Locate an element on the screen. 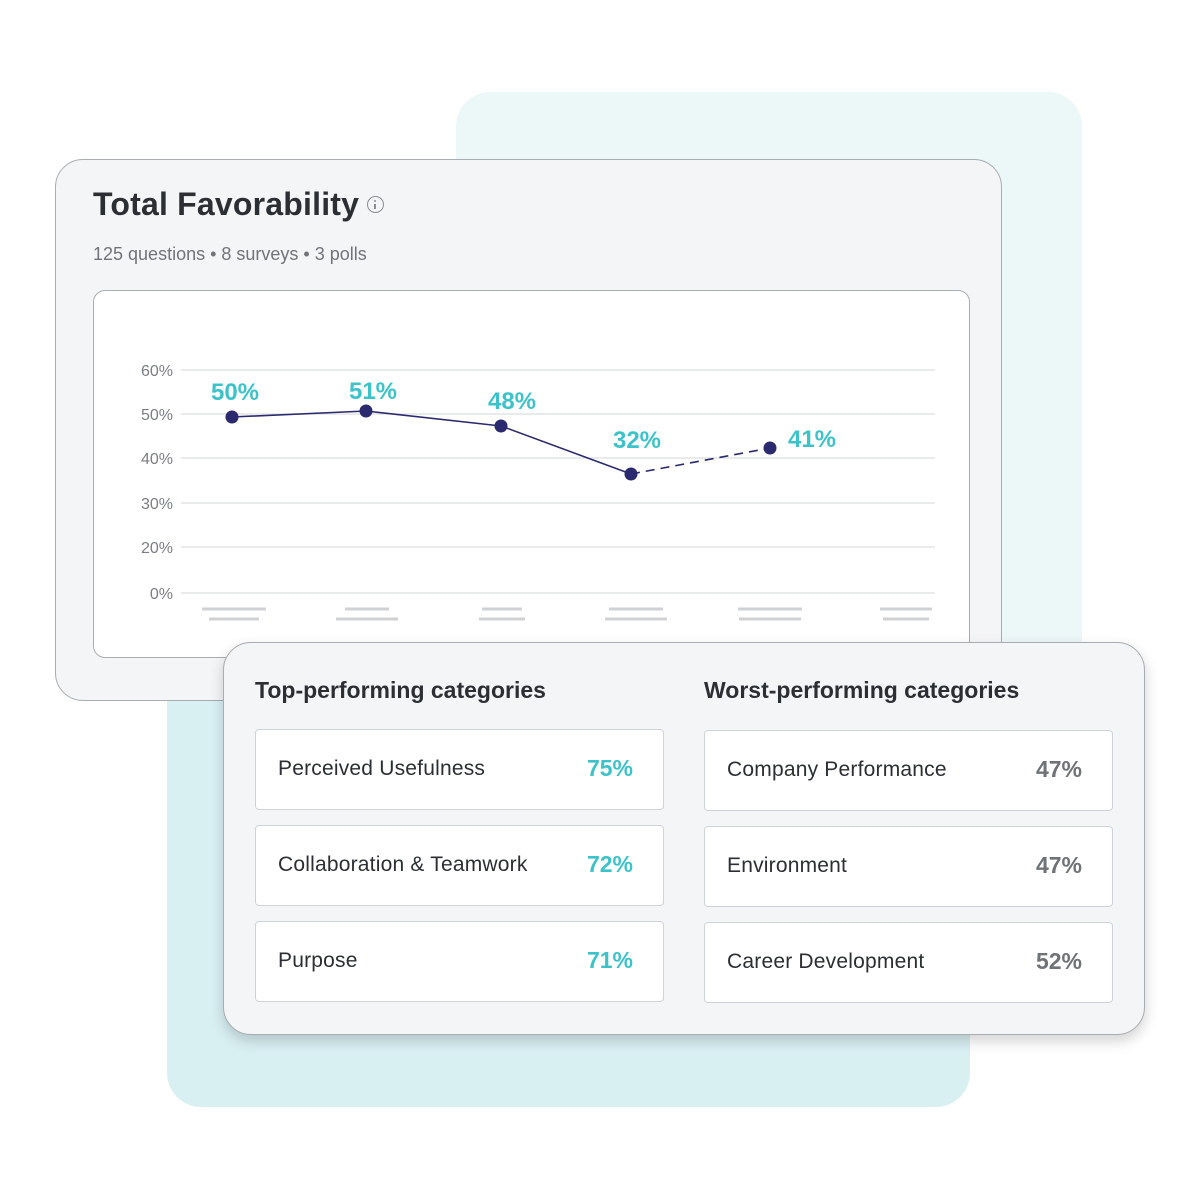 The image size is (1200, 1200). y-tick-label: 50% is located at coordinates (157, 415).